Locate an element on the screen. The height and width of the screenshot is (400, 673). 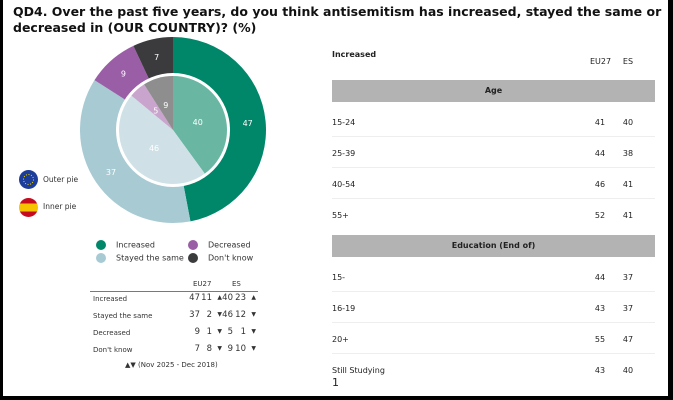
row-label: 25-39 is located at coordinates (344, 153).